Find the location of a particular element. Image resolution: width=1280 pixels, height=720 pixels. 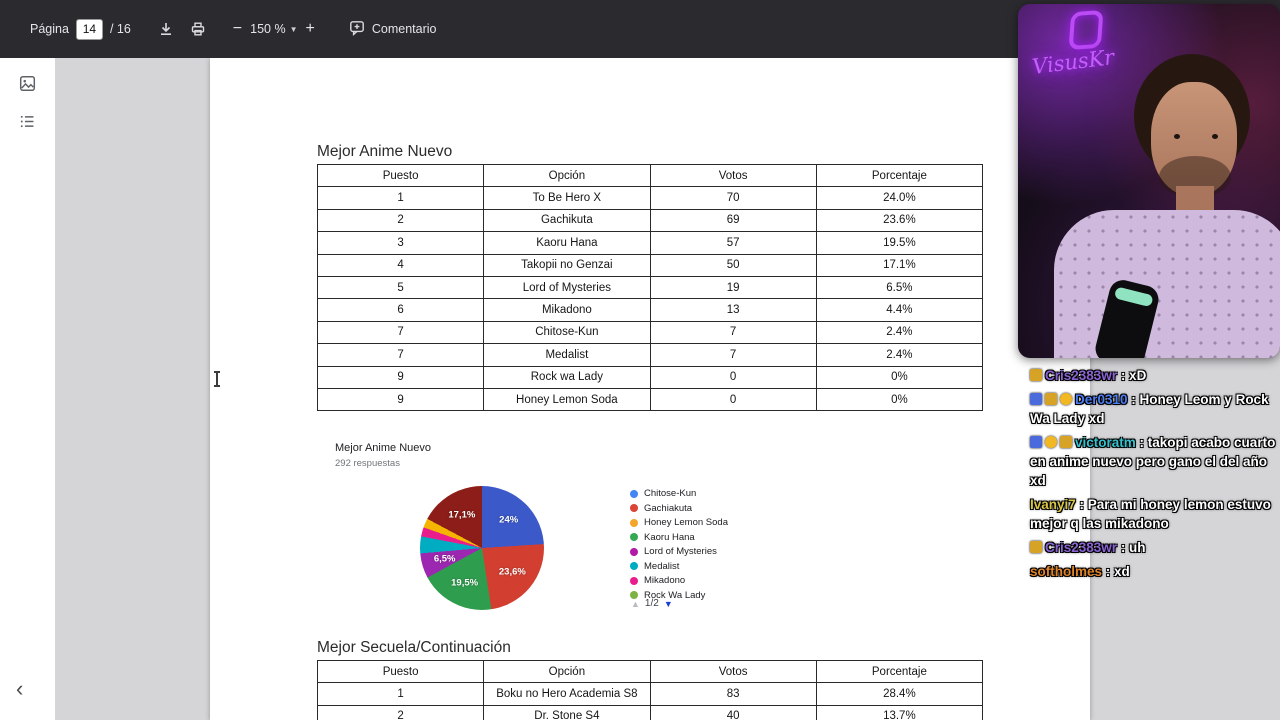

table-cell: 13.7% is located at coordinates (899, 712).